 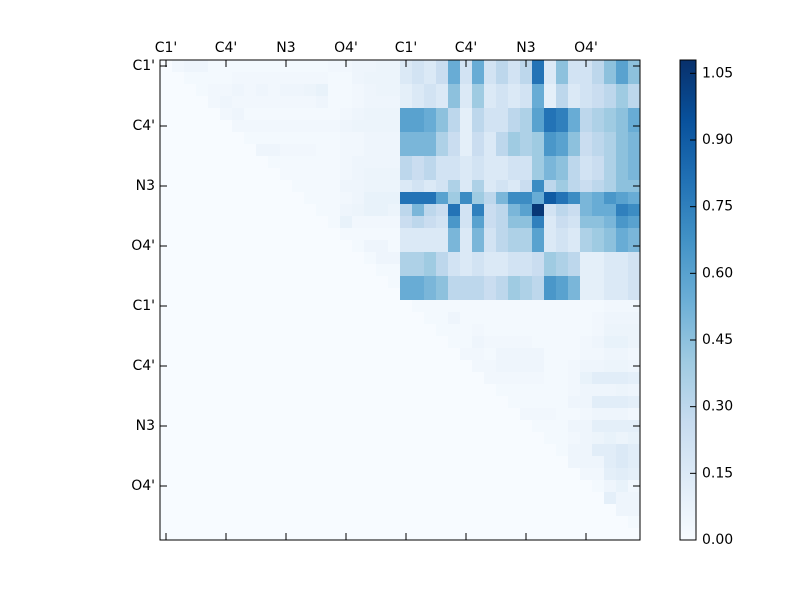 What do you see at coordinates (145, 426) in the screenshot?
I see `y-tick-label: N3` at bounding box center [145, 426].